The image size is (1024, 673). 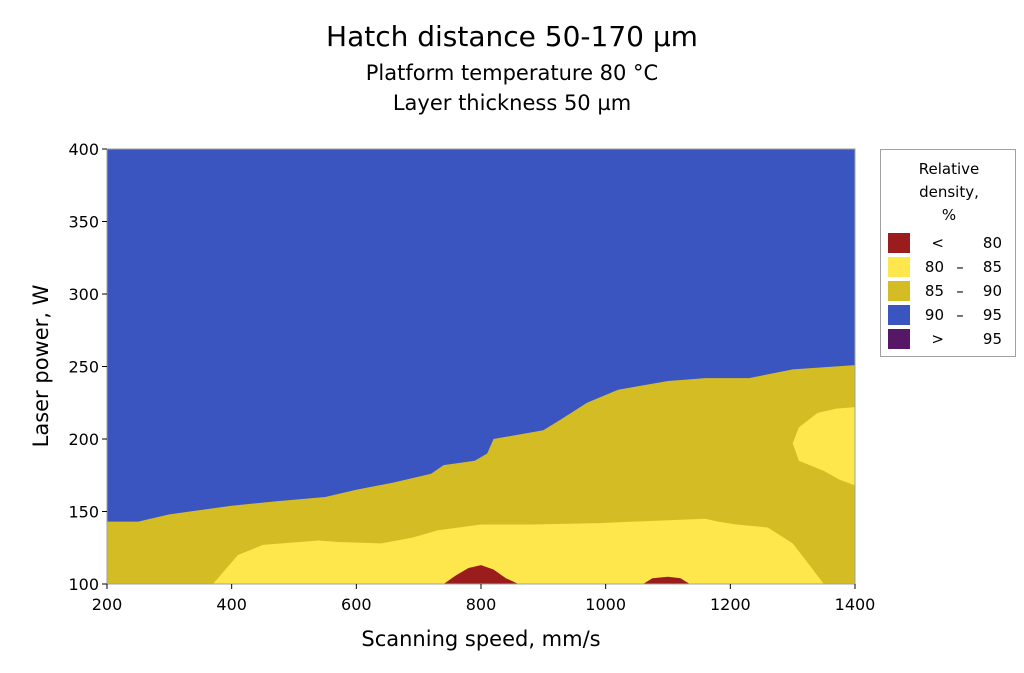 I want to click on y-axis-label: Laser power, W, so click(x=41, y=365).